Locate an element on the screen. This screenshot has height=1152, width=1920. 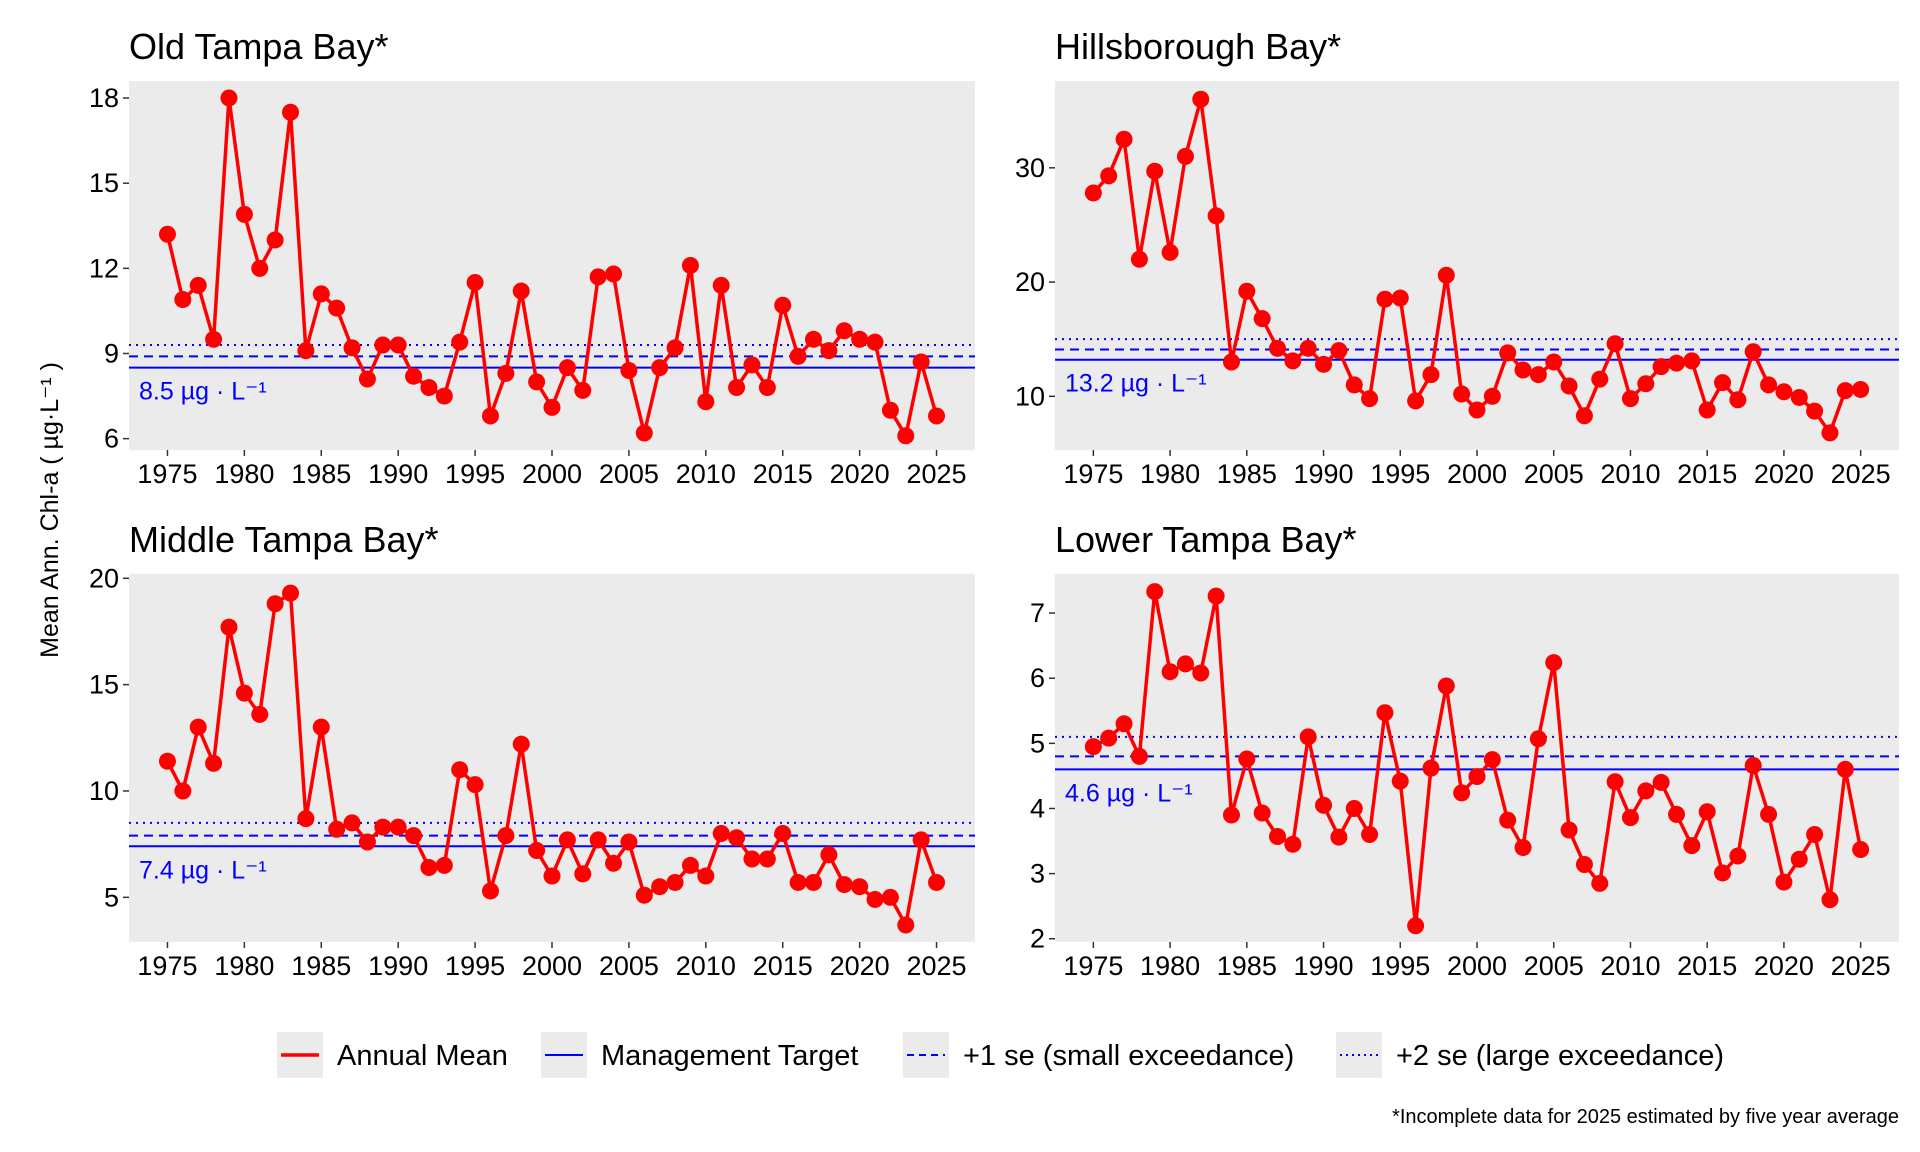
legend-item: +2 se (large exceedance) is located at coordinates (1530, 1055).